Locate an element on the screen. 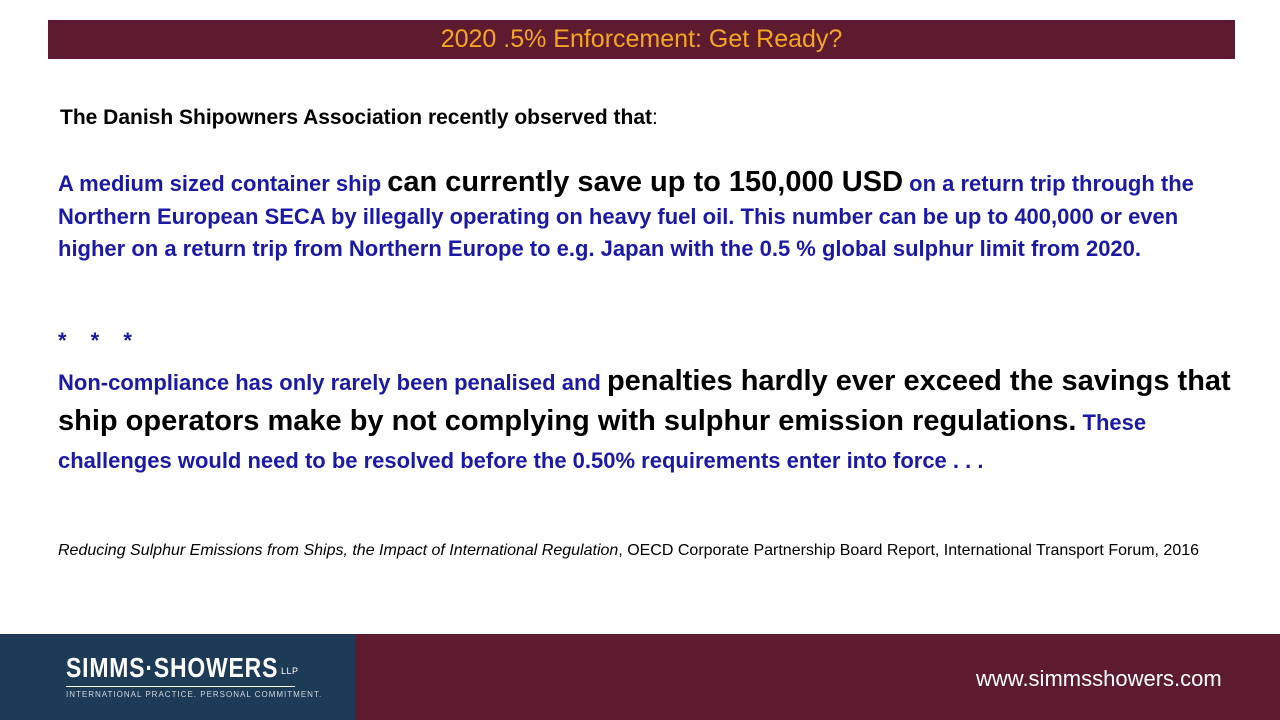  slide-title: 2020 .5% Enforcement: Get Ready? is located at coordinates (641, 39).